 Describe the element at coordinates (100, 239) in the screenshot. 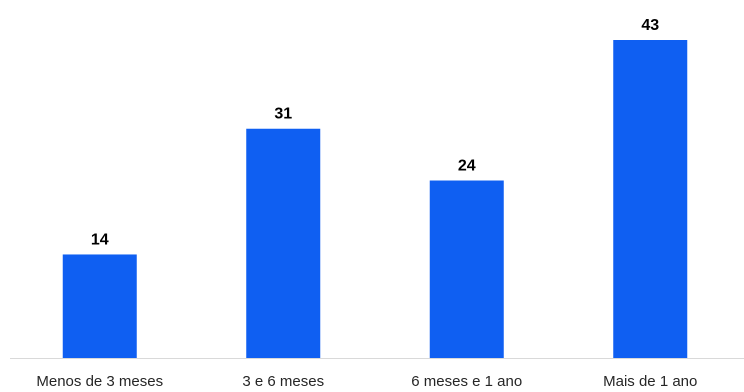

I see `data-label-0: 14` at that location.